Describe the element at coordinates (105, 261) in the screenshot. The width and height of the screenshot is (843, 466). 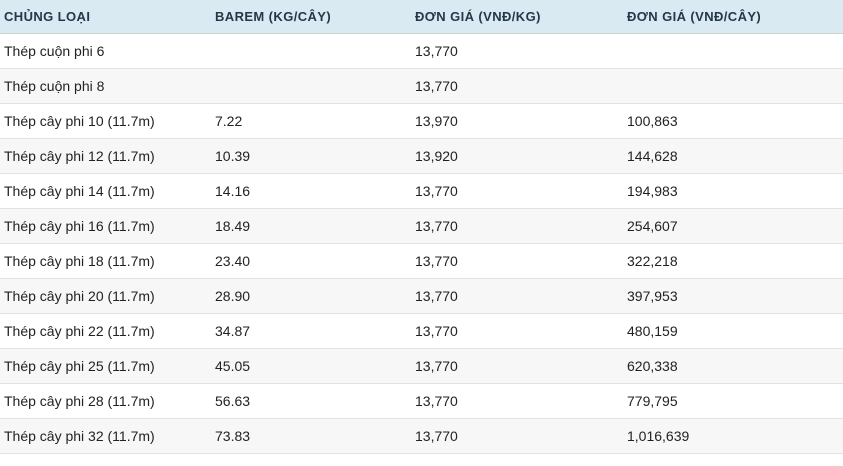
I see `cell-type: Thép cây phi 18 (11.7m)` at that location.